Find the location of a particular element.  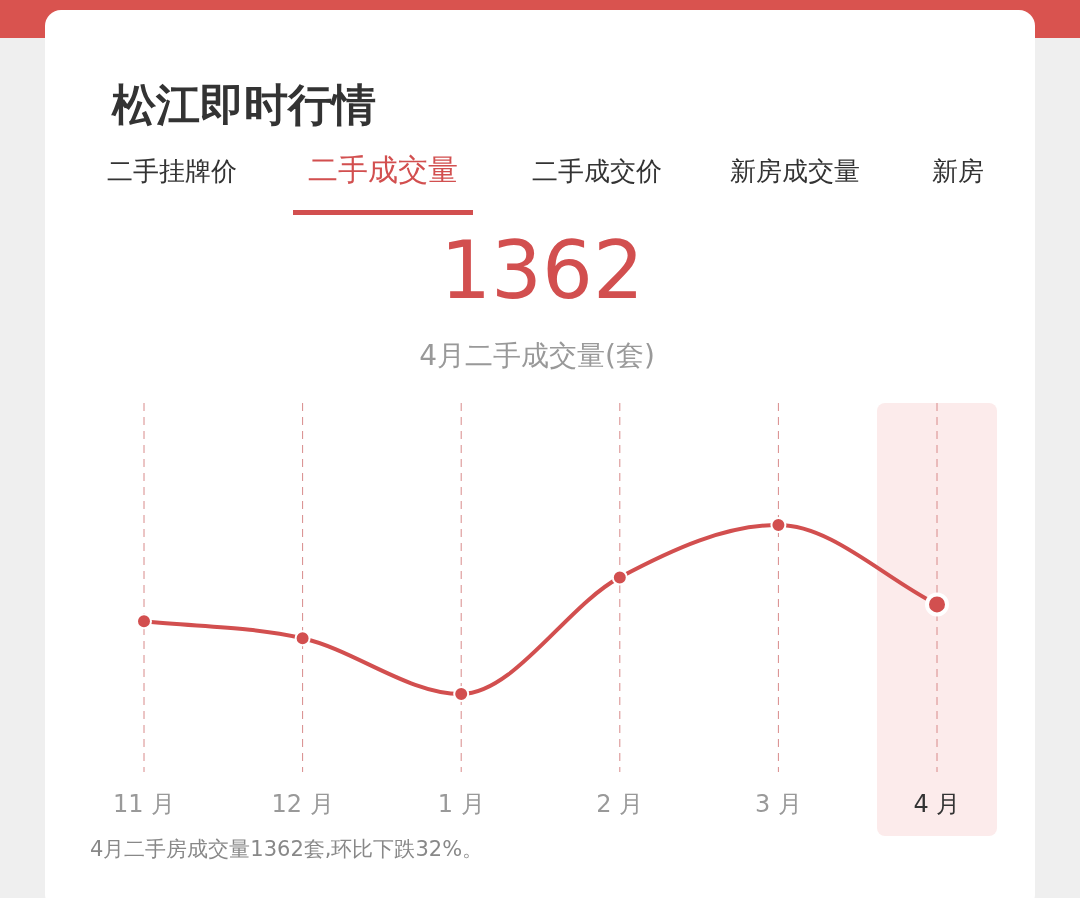

x-tick-label: 11 月 is located at coordinates (144, 804).